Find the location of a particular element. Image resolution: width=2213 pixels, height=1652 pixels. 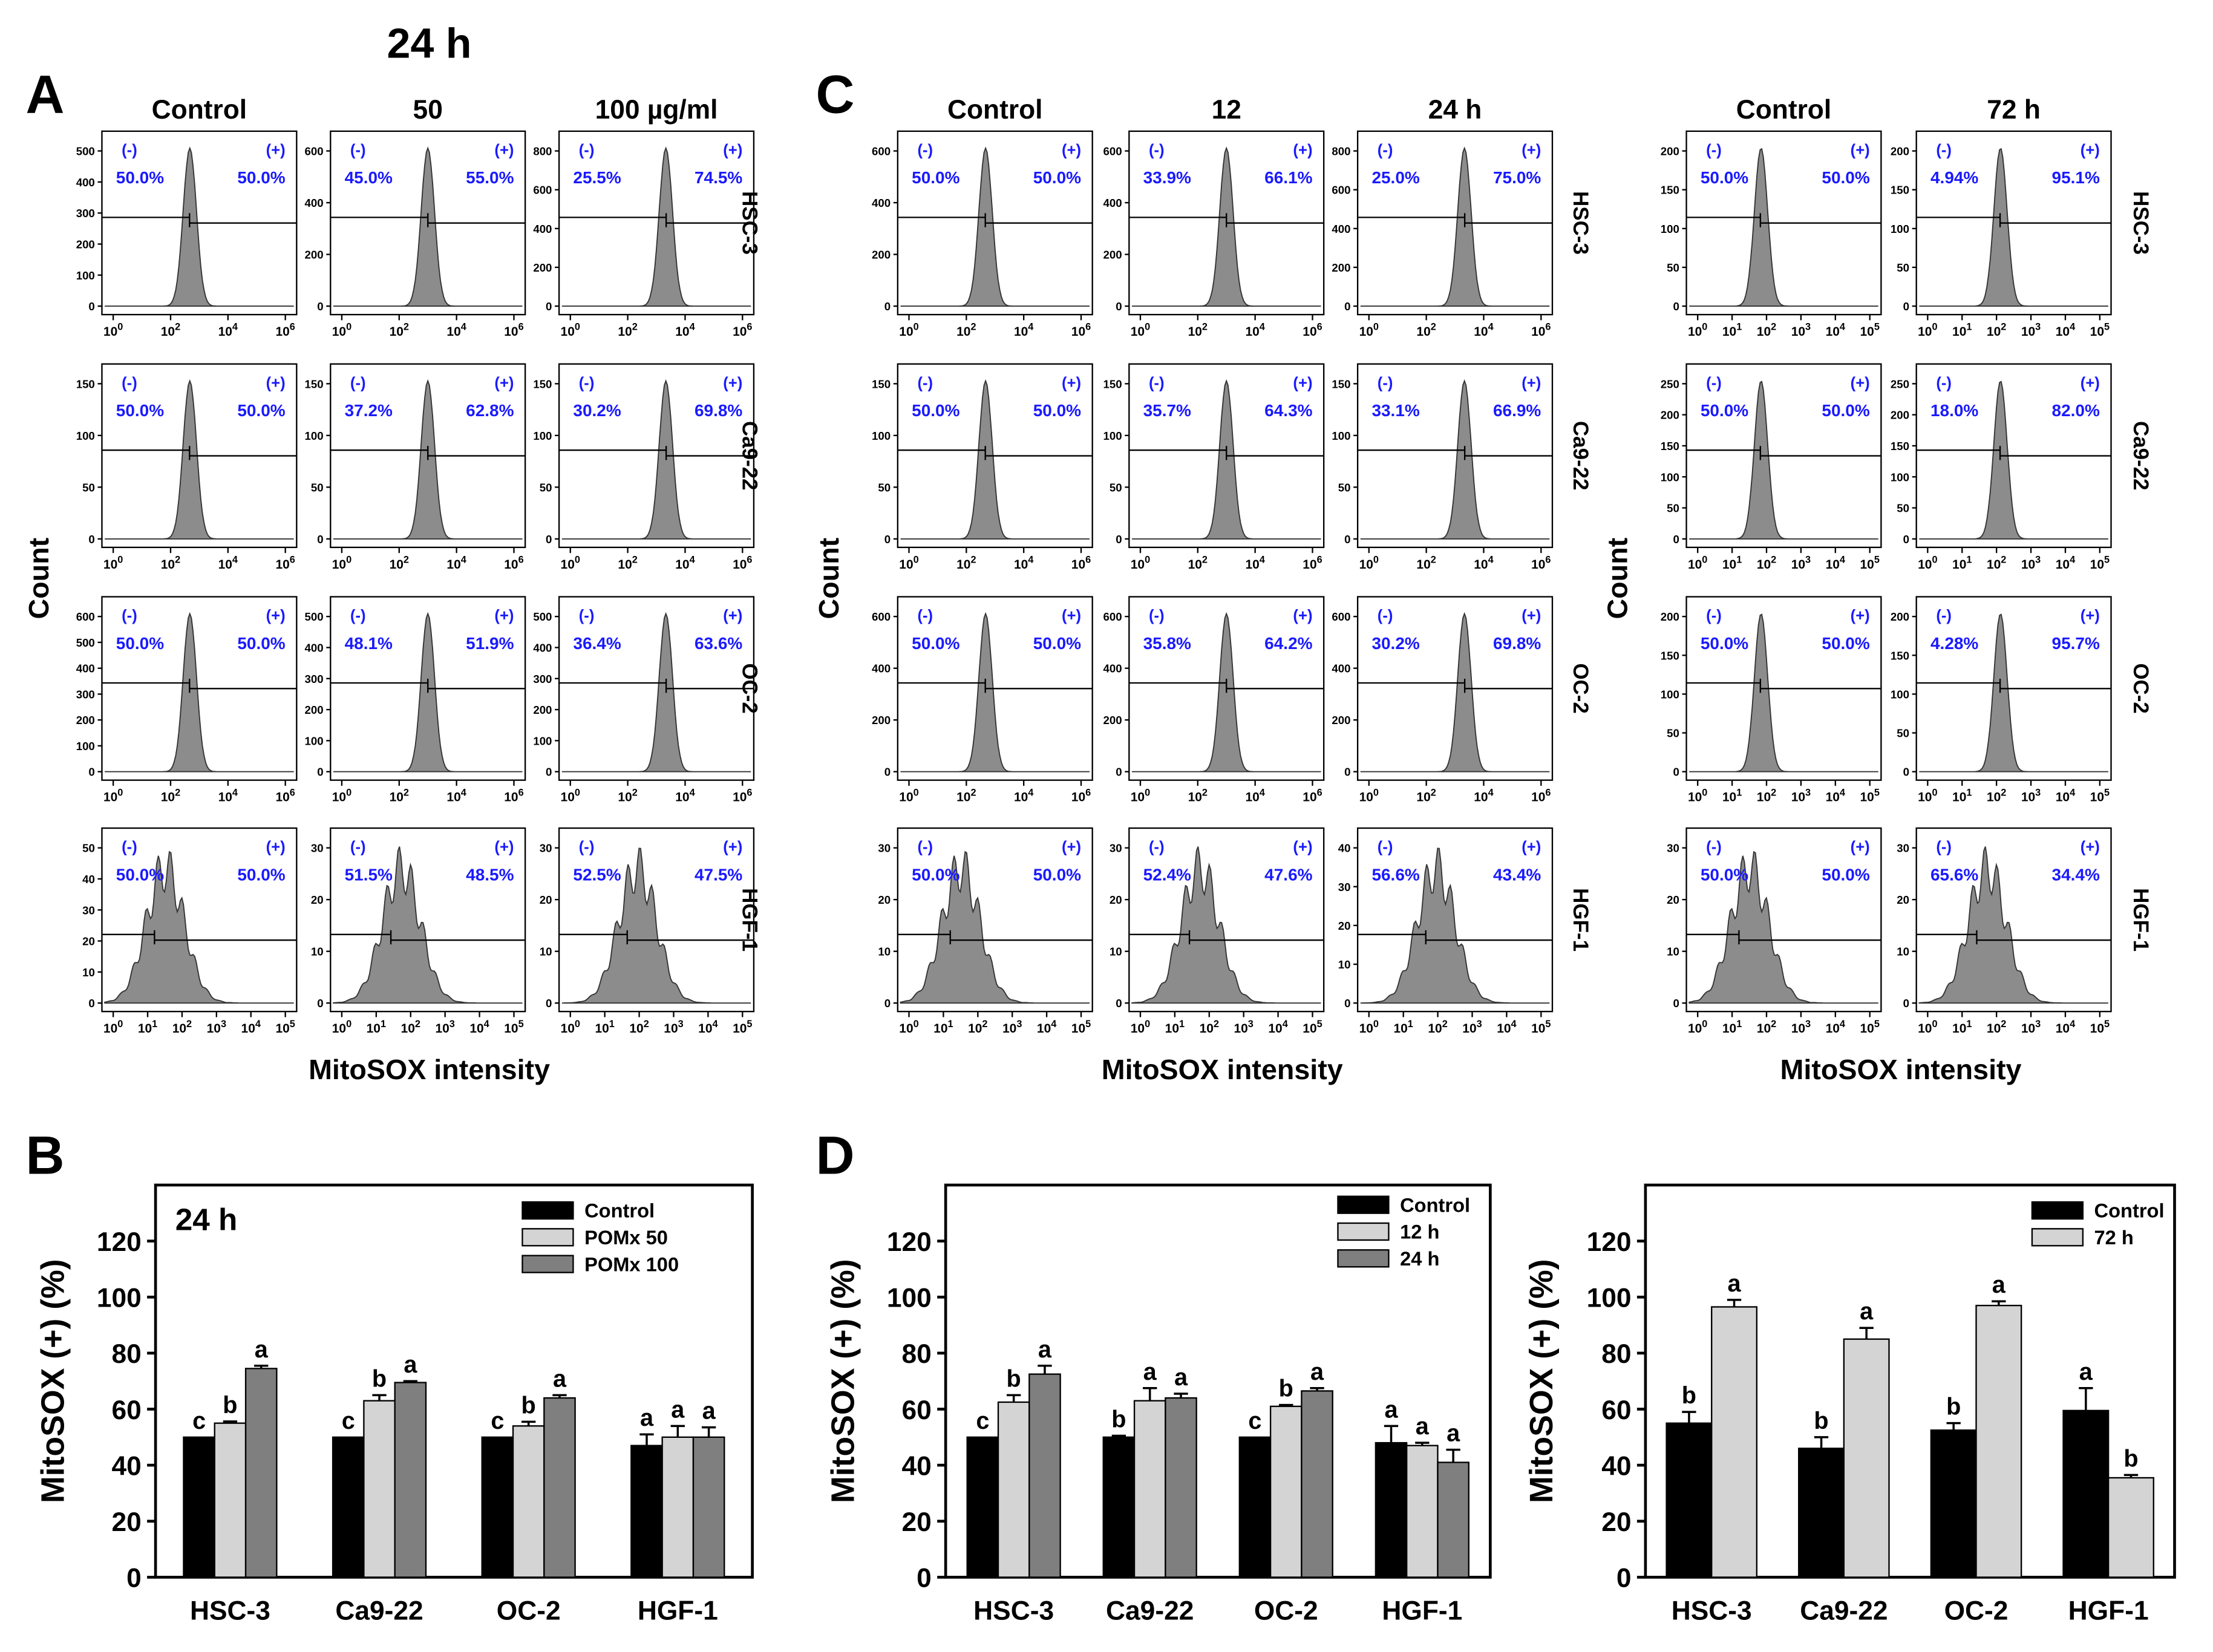

y-tick-label: 500 is located at coordinates (542, 616).